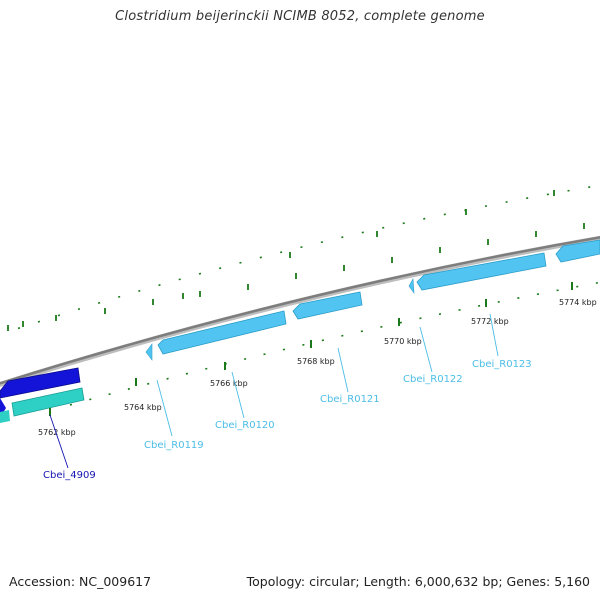 The image size is (600, 600). I want to click on rna-cbei-r0123, so click(481, 271).